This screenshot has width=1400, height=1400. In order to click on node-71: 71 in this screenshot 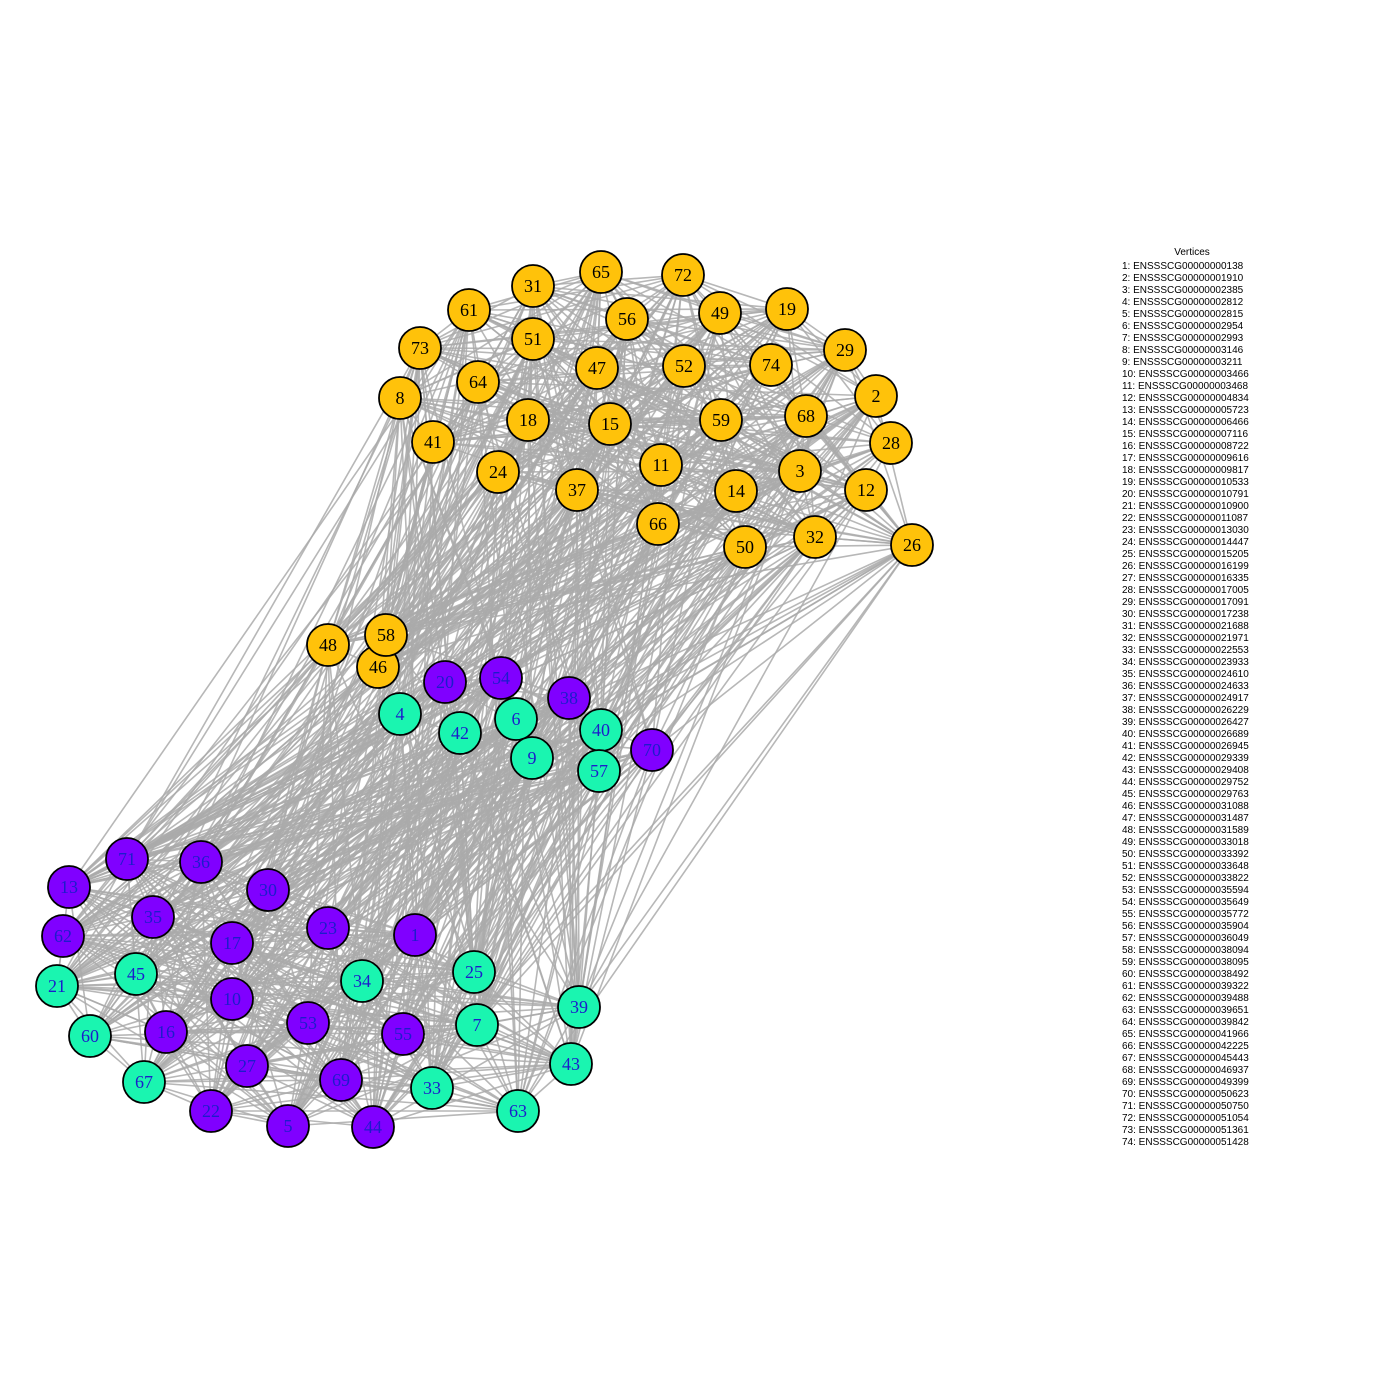, I will do `click(127, 859)`.